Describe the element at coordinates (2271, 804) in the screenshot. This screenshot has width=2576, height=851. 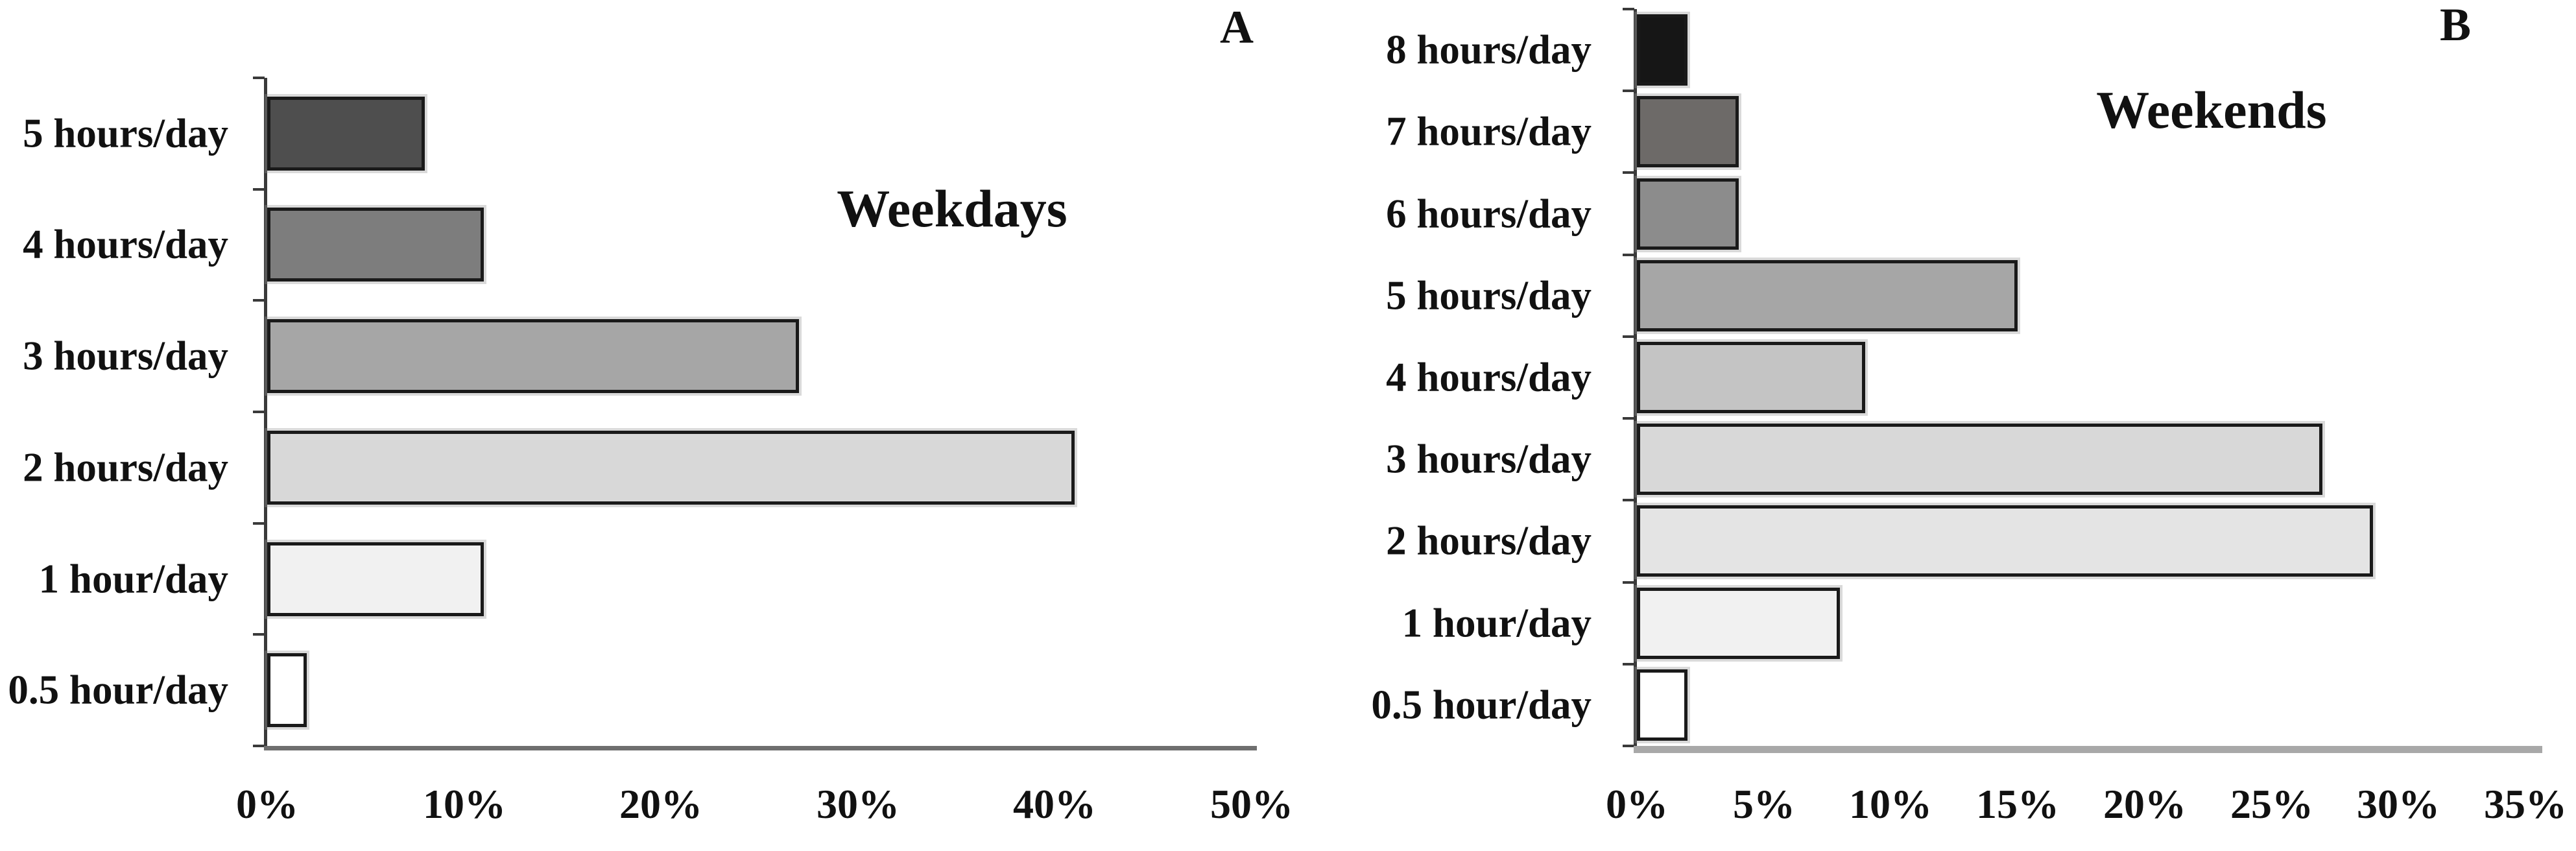
I see `x-tick-label-25: 25%` at that location.